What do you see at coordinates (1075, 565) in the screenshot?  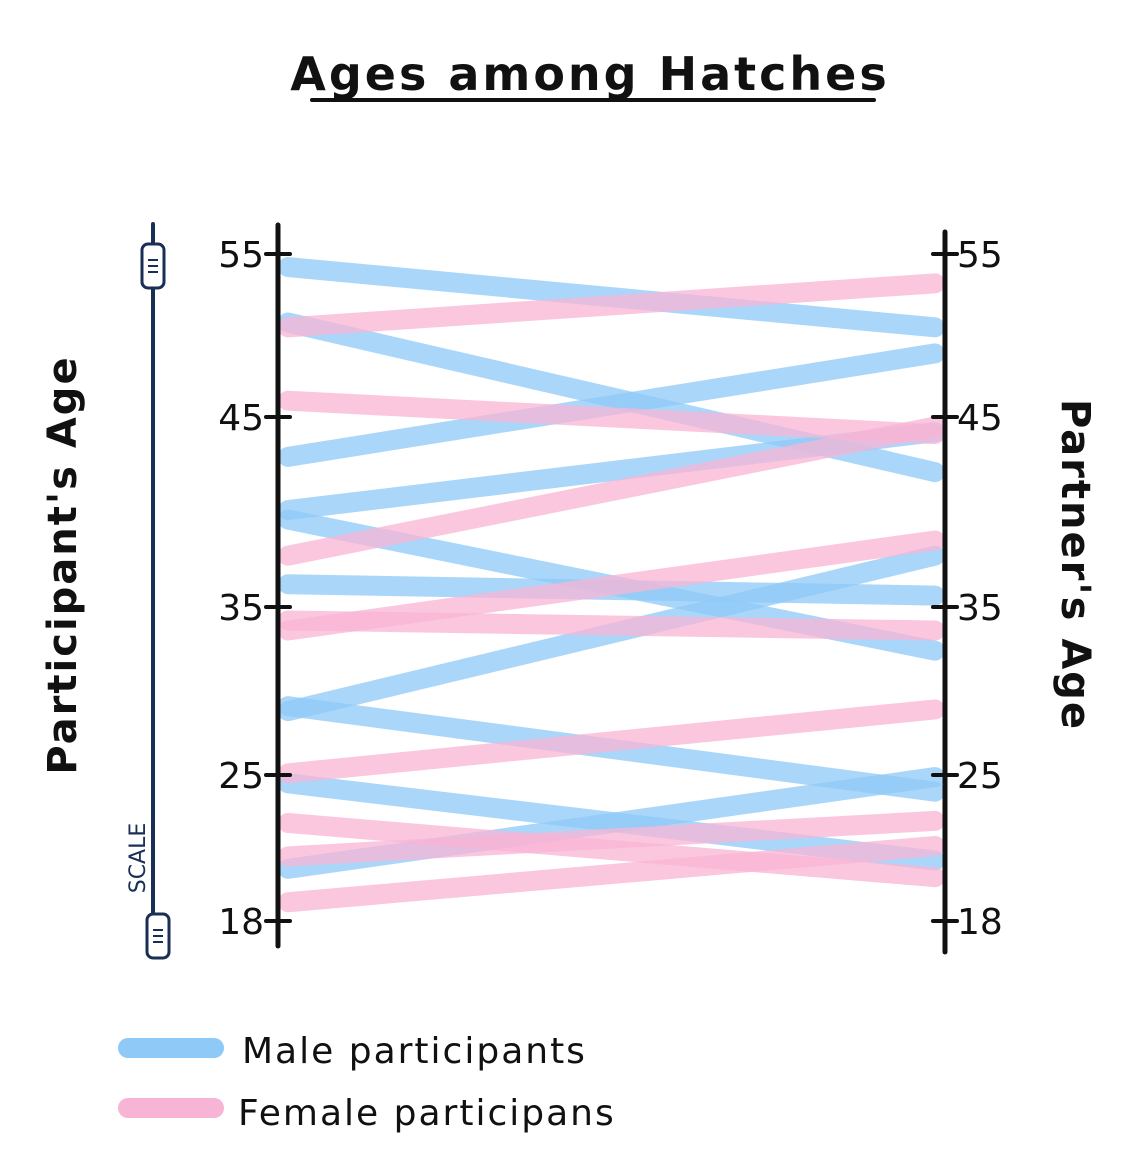 I see `right-axis-label: Partner's Age` at bounding box center [1075, 565].